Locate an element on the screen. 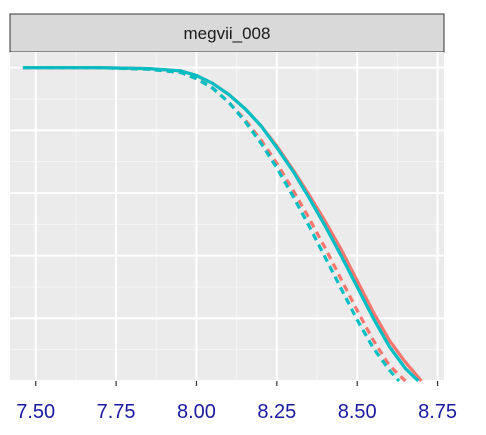 The width and height of the screenshot is (486, 435). x-tick-label: 8.50 is located at coordinates (357, 412).